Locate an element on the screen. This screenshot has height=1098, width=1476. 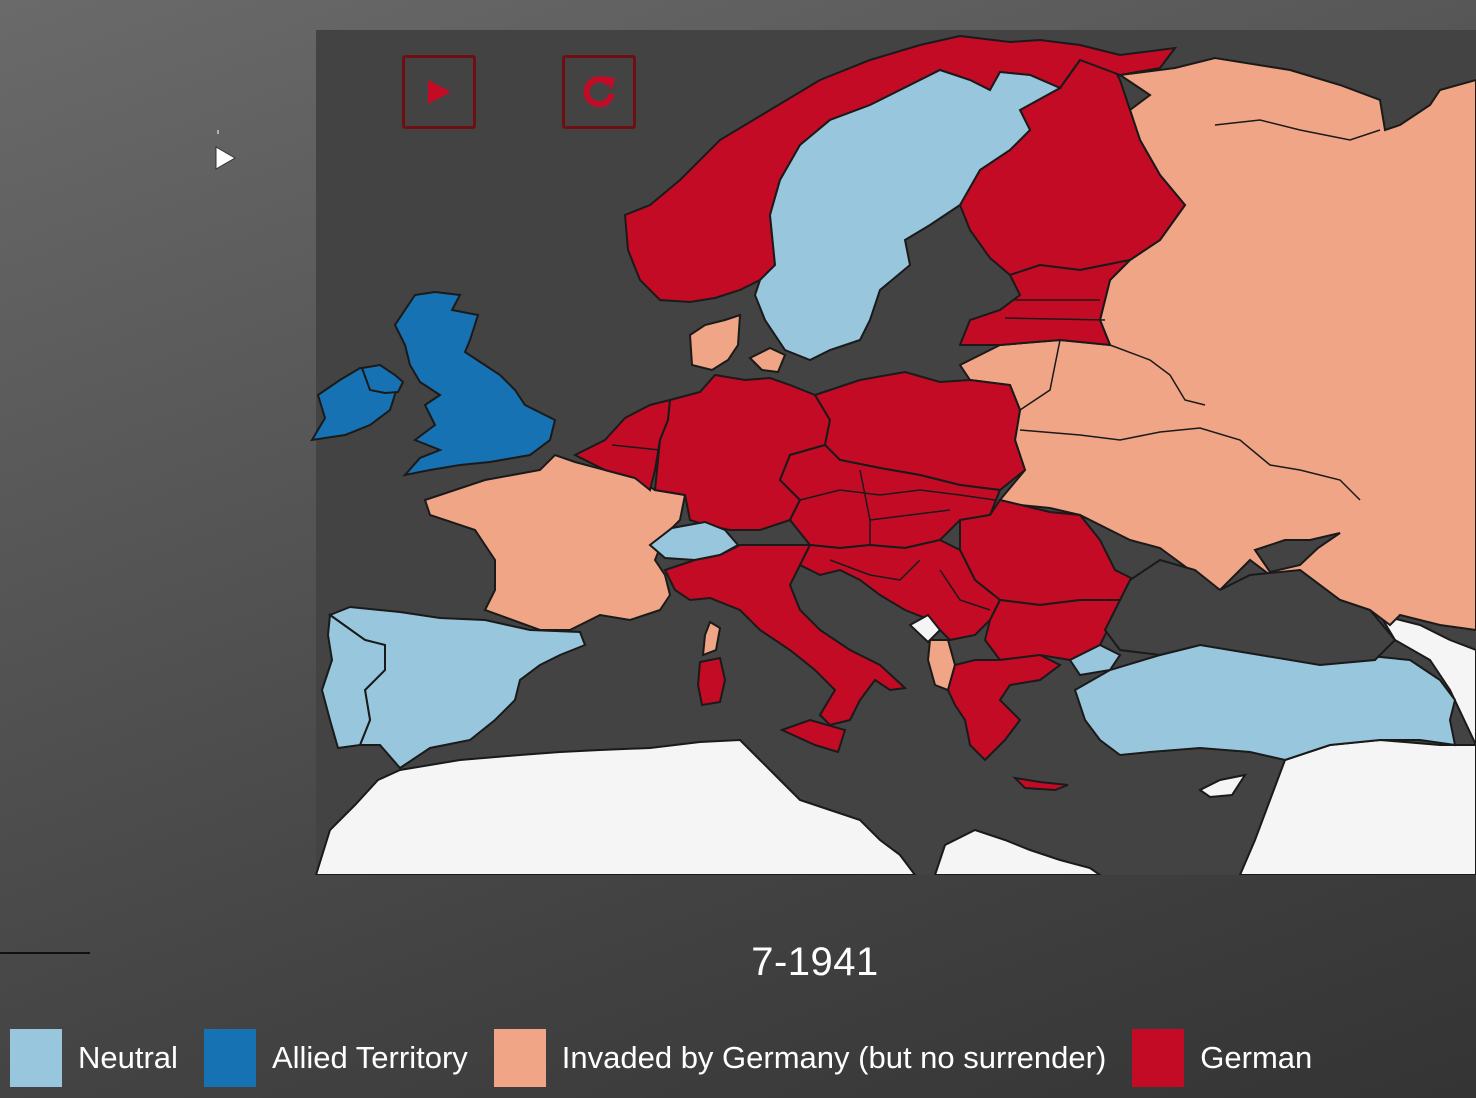
legend-swatch-neutral is located at coordinates (36, 1058).